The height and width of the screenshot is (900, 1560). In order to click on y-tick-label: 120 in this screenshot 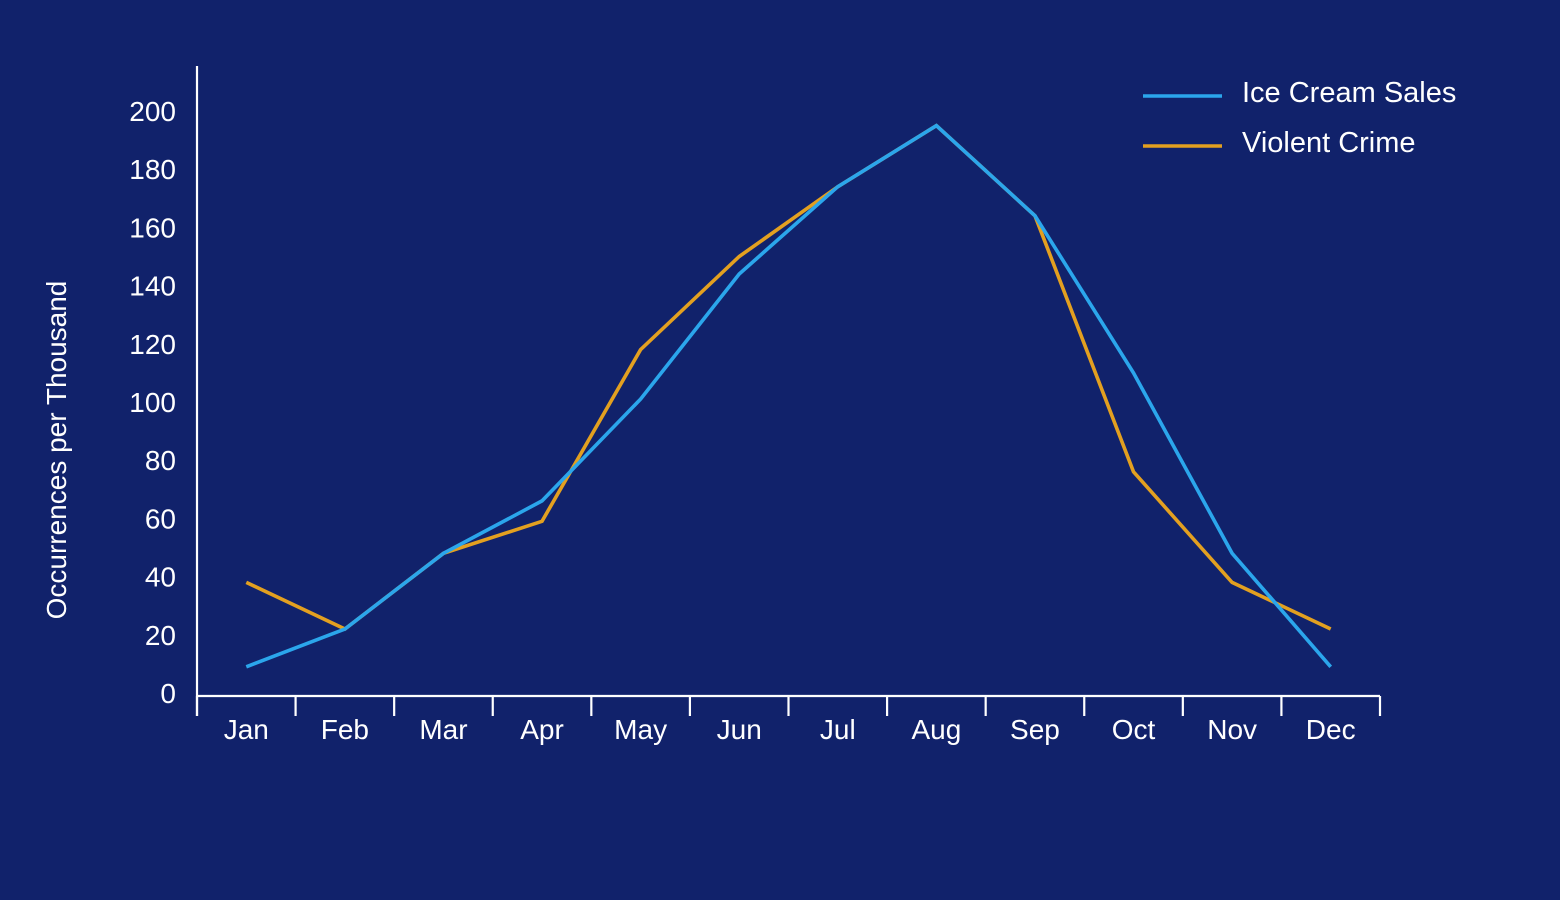, I will do `click(152, 344)`.